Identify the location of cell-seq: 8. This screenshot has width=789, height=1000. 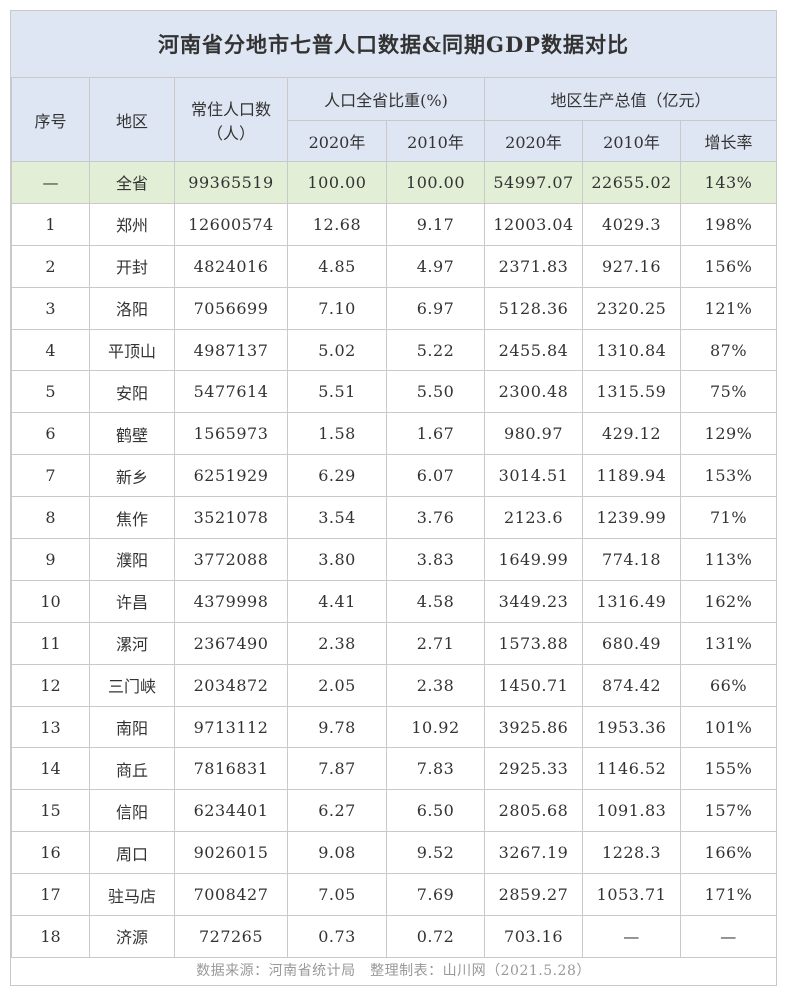
(50, 518).